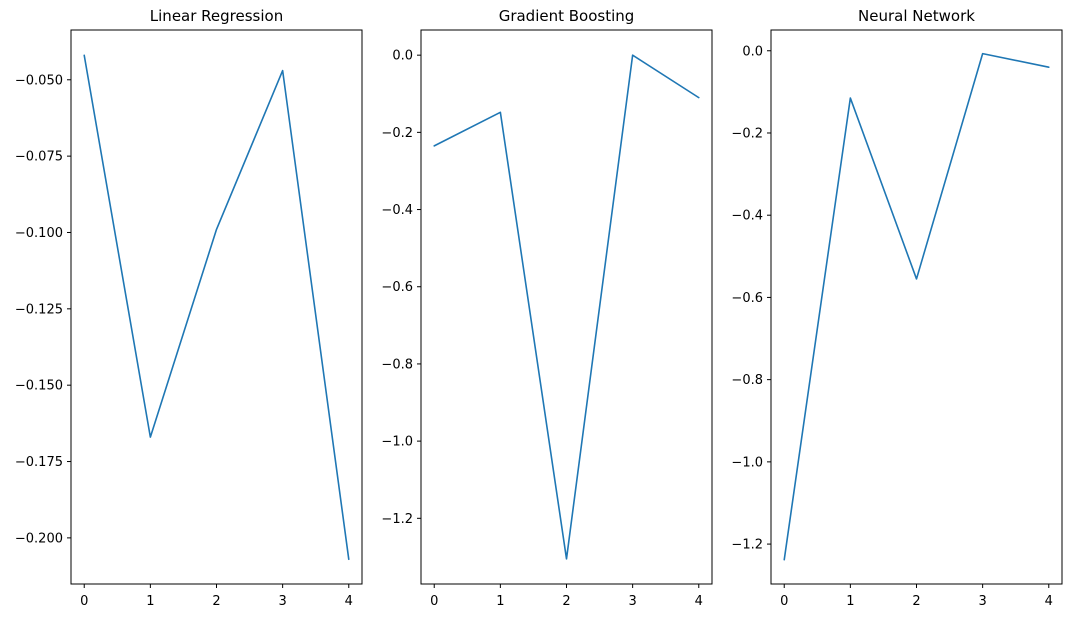  What do you see at coordinates (567, 16) in the screenshot?
I see `subplot-title: Gradient Boosting` at bounding box center [567, 16].